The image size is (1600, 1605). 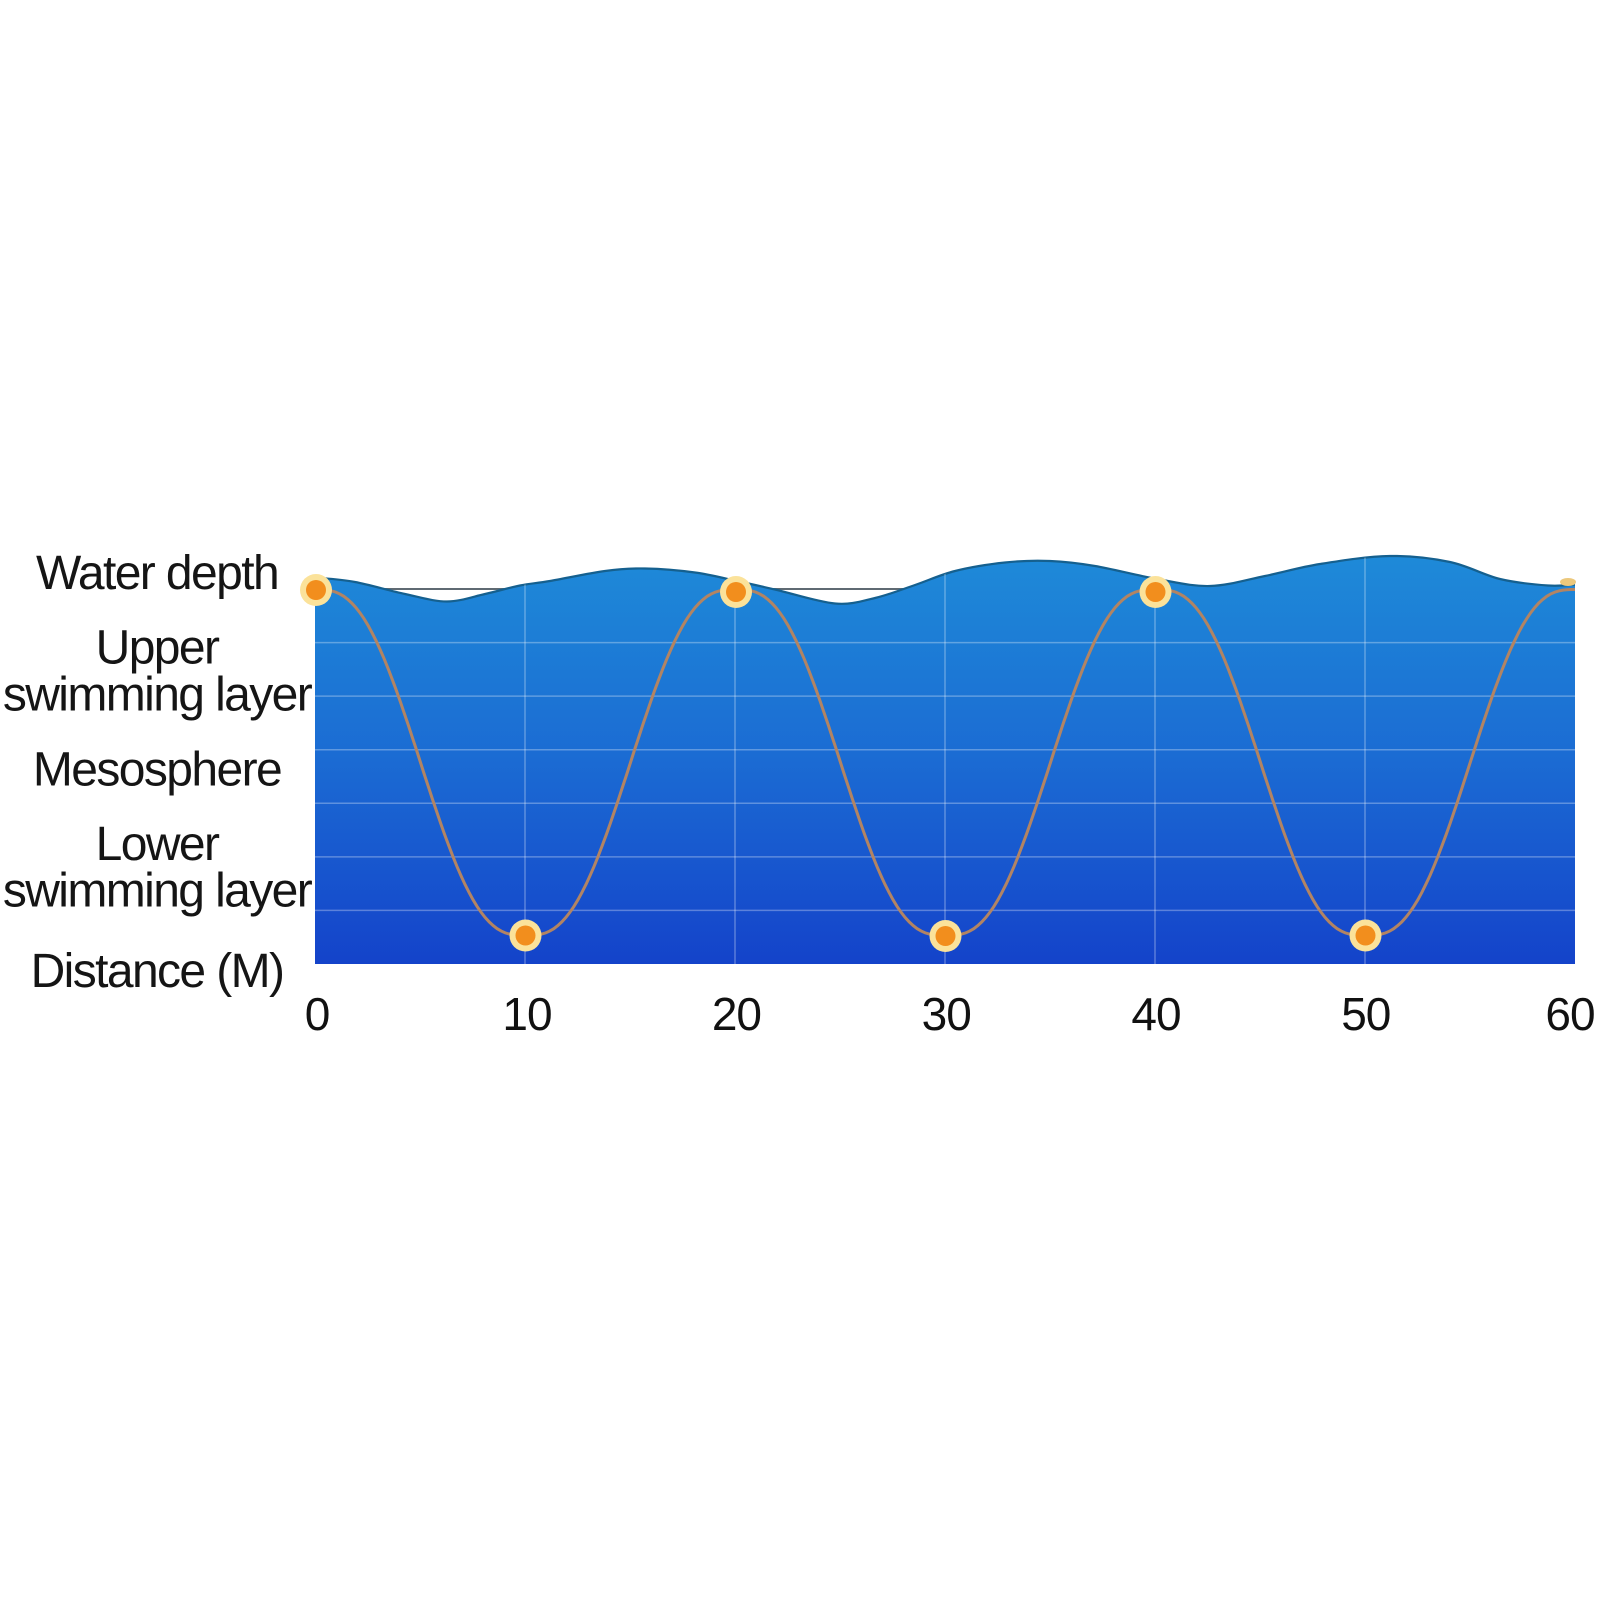 I want to click on svg-text: 30, so click(x=946, y=1014).